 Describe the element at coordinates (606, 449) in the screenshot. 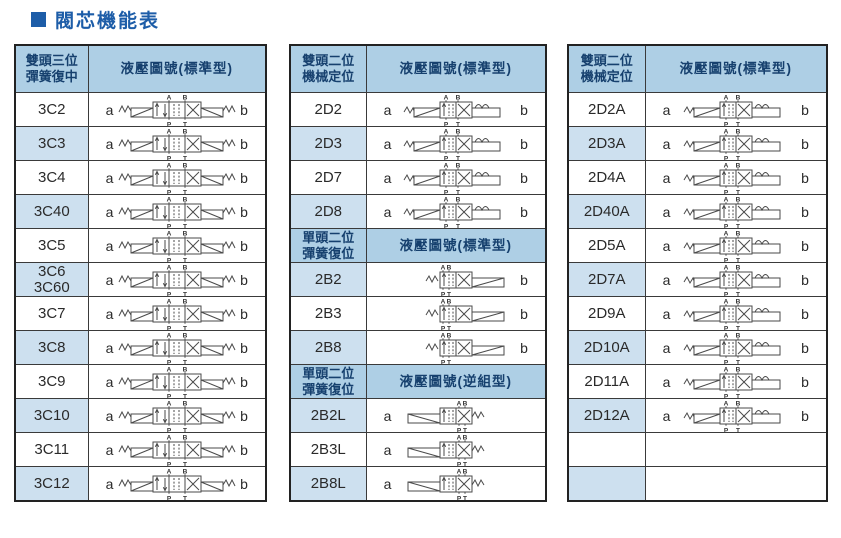

I see `spool-code-cell` at that location.